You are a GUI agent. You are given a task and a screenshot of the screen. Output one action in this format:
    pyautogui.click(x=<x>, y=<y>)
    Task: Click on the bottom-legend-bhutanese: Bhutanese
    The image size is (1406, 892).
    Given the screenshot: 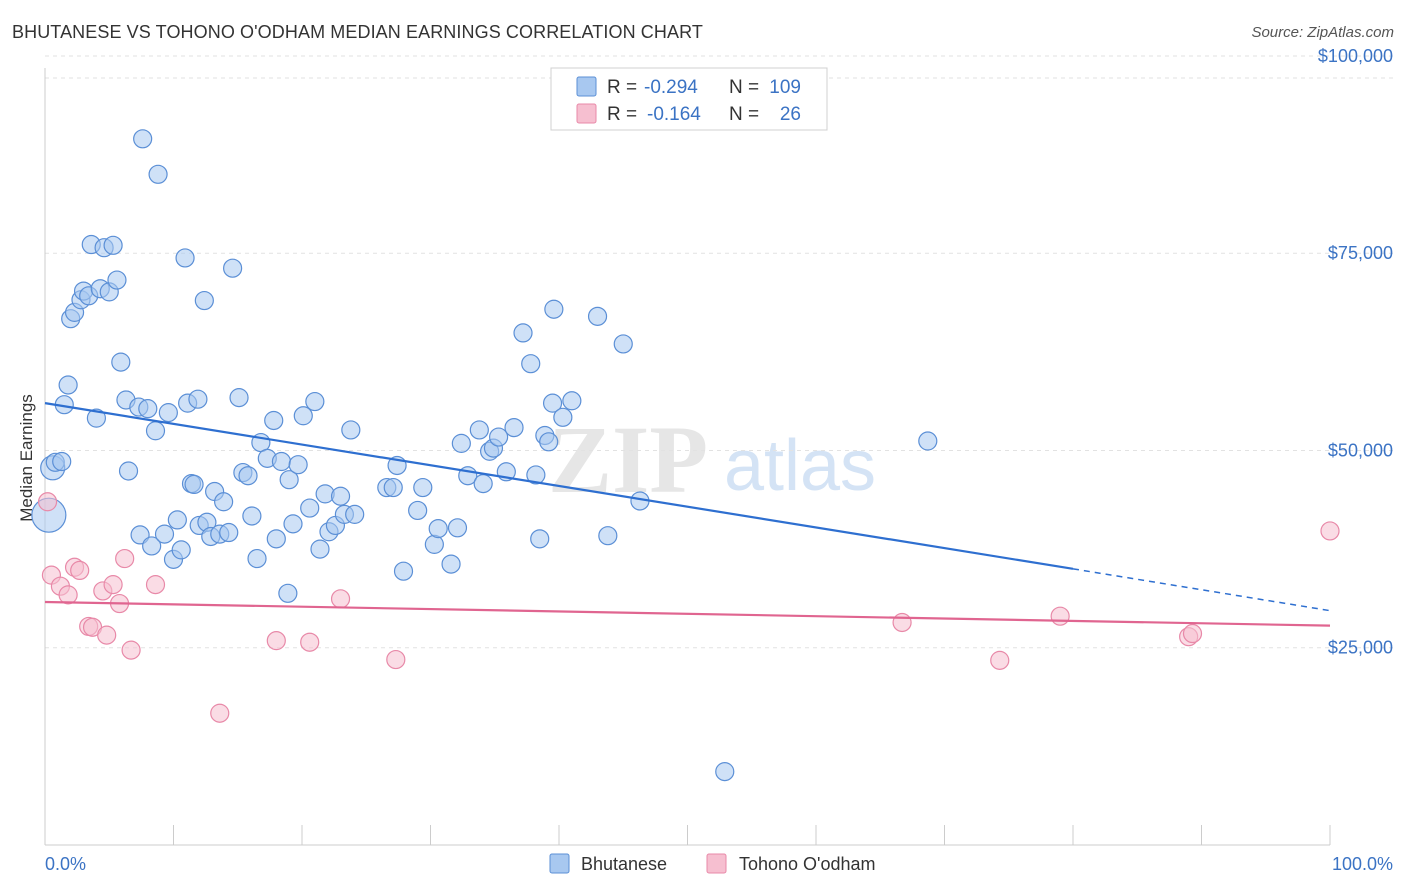 What is the action you would take?
    pyautogui.click(x=624, y=864)
    